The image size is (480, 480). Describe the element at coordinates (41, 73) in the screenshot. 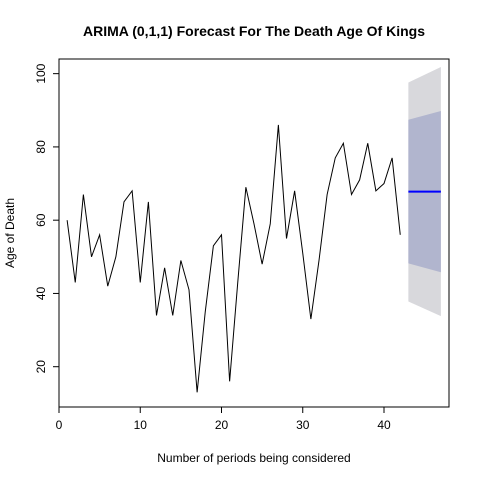

I see `y-tick-label: 100` at that location.